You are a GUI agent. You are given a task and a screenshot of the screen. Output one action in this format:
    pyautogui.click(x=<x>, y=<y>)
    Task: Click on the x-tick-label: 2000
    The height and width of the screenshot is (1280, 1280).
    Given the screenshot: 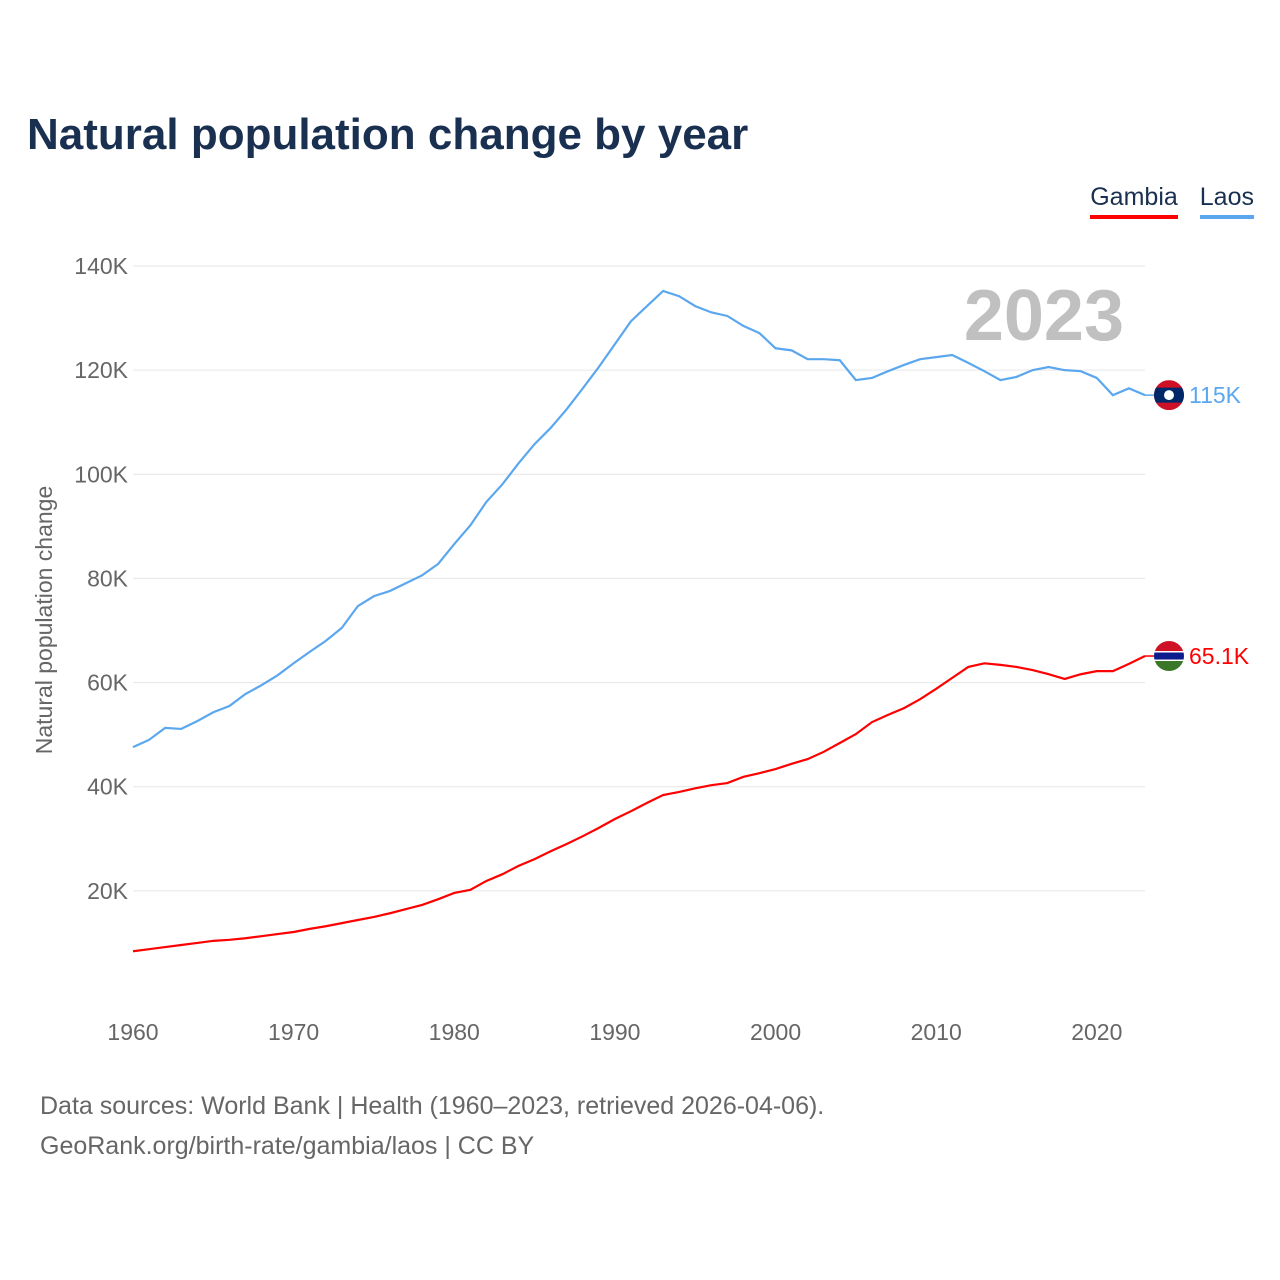 What is the action you would take?
    pyautogui.click(x=775, y=1032)
    